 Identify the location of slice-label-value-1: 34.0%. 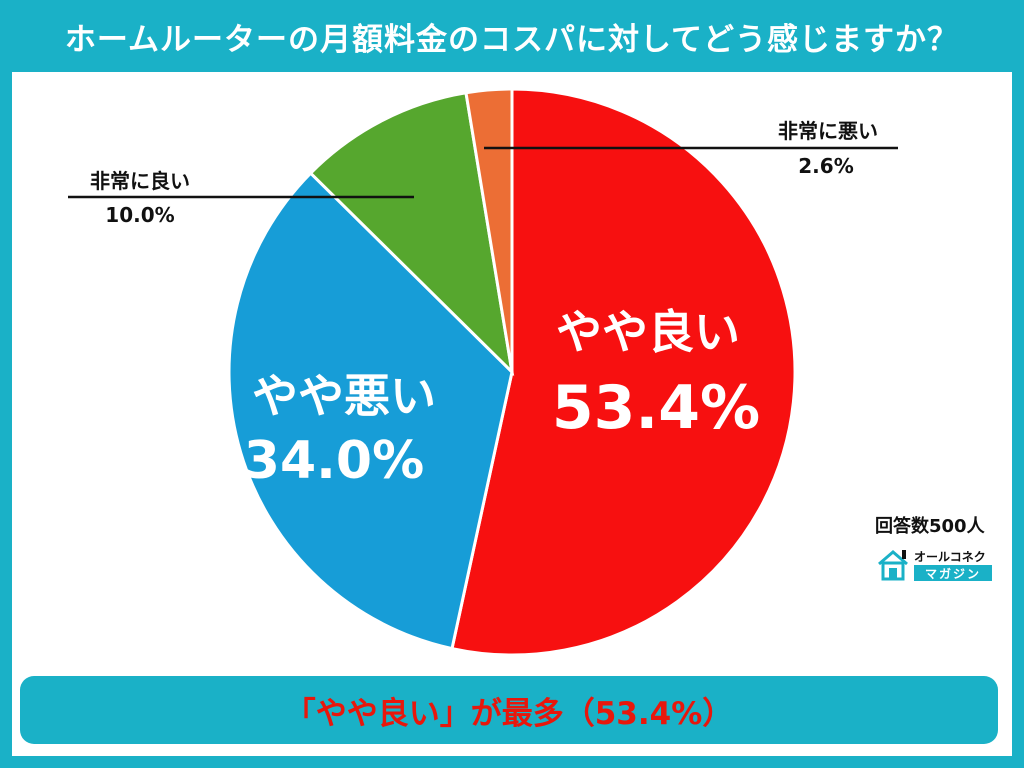
(334, 461).